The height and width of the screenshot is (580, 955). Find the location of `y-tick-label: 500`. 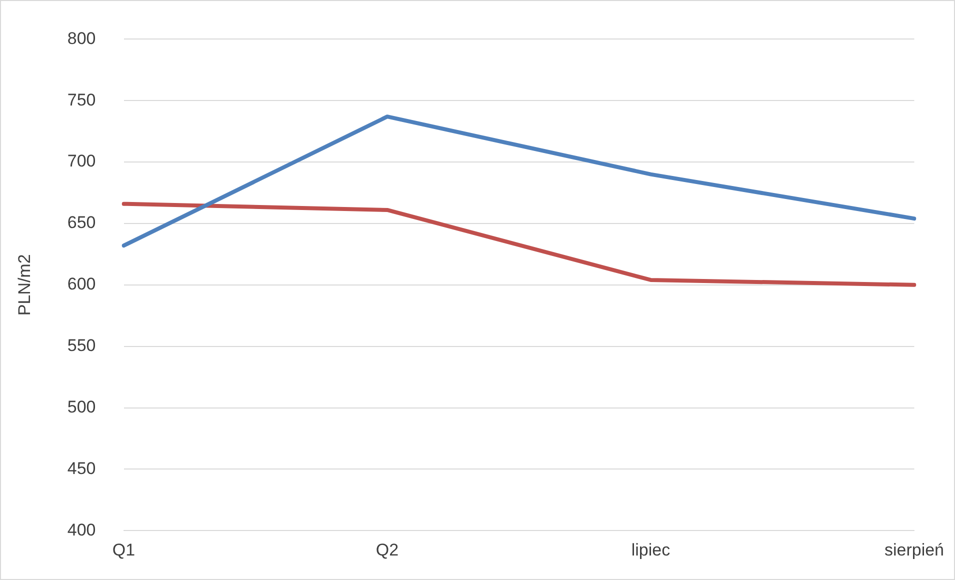

y-tick-label: 500 is located at coordinates (81, 406).